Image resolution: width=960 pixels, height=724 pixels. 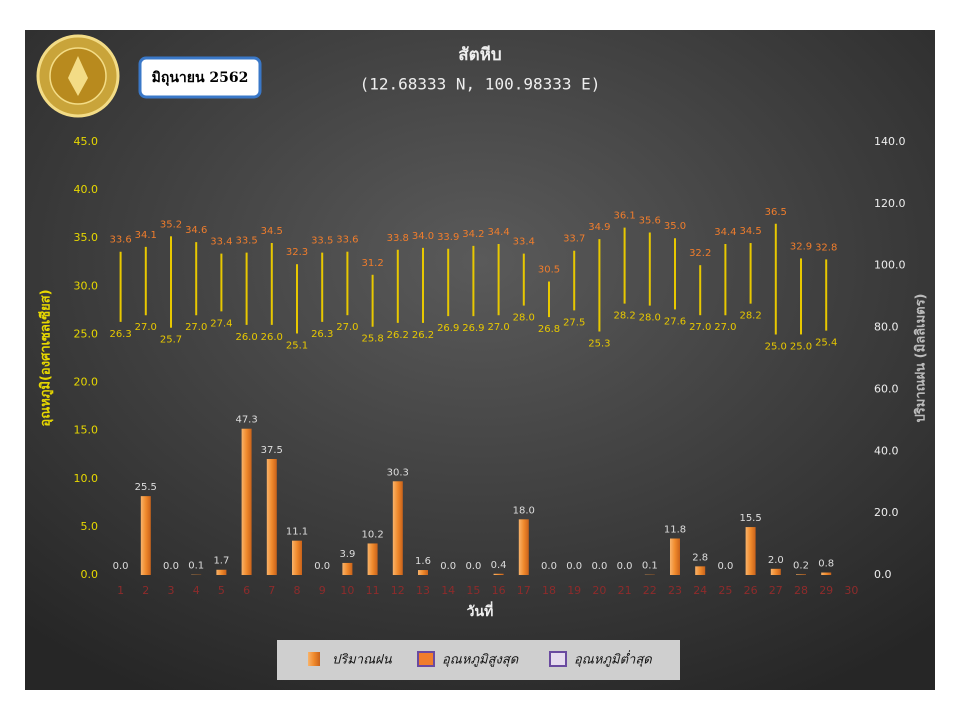 What do you see at coordinates (524, 242) in the screenshot?
I see `max-temp-label: 33.4` at bounding box center [524, 242].